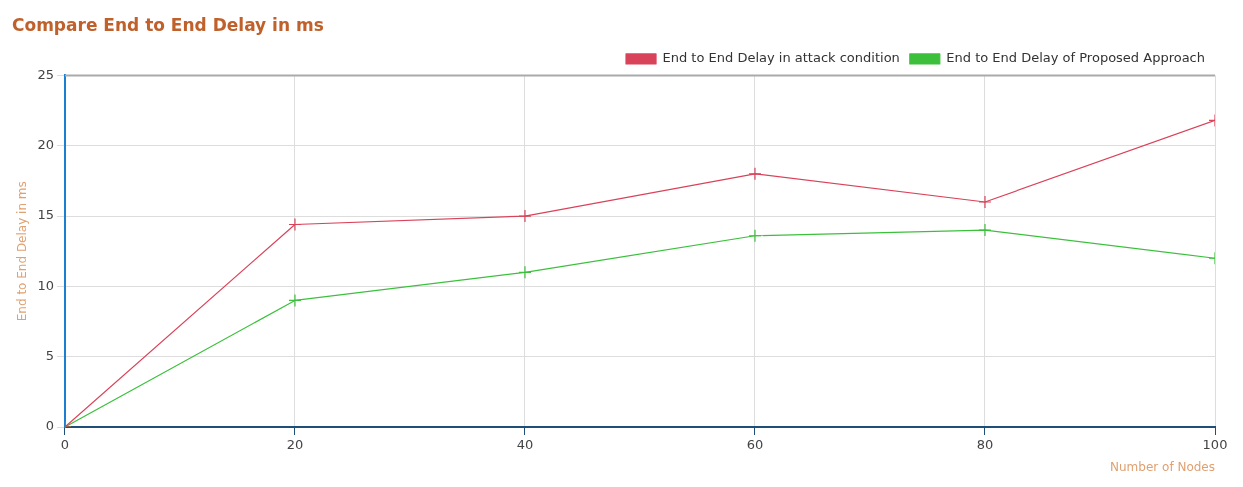  What do you see at coordinates (45, 74) in the screenshot?
I see `y-tick-label: 25` at bounding box center [45, 74].